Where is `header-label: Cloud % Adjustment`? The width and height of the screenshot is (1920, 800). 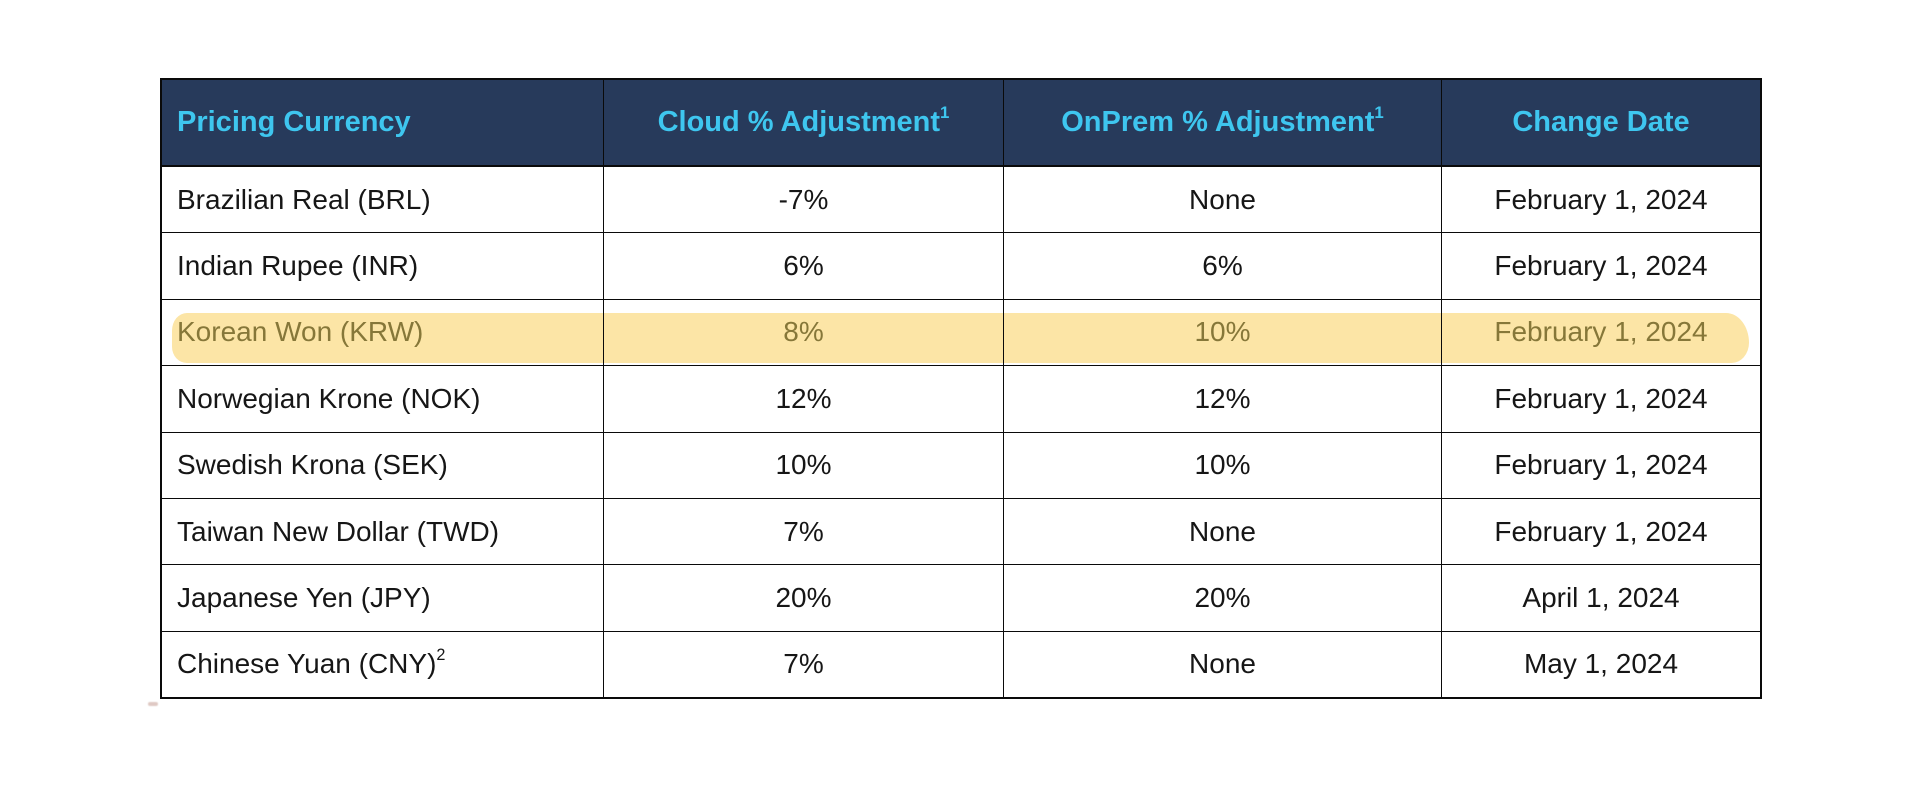 header-label: Cloud % Adjustment is located at coordinates (799, 122).